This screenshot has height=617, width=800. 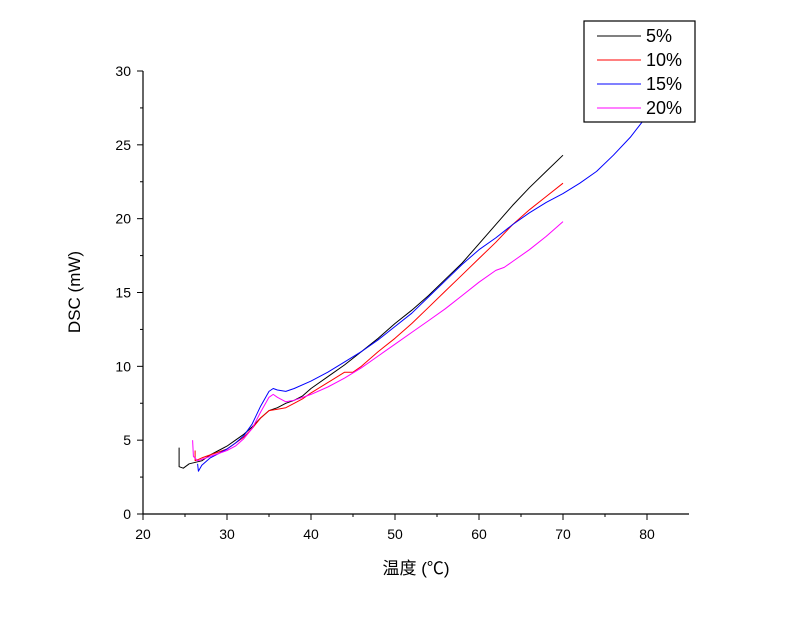 What do you see at coordinates (479, 534) in the screenshot?
I see `x-tick-label: 60` at bounding box center [479, 534].